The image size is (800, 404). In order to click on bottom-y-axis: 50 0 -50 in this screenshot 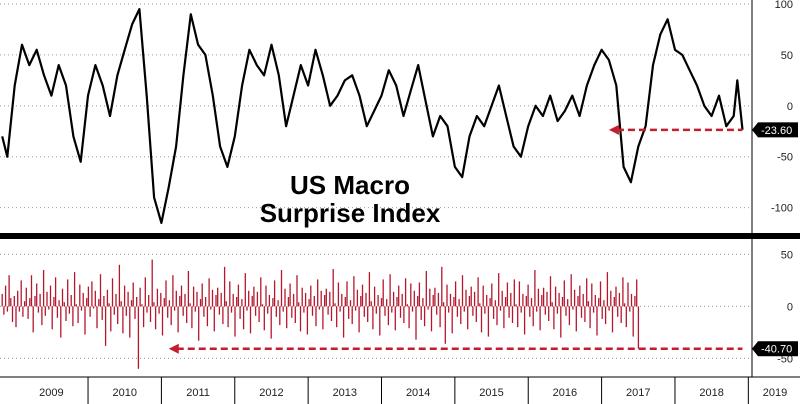, I will do `click(772, 308)`.